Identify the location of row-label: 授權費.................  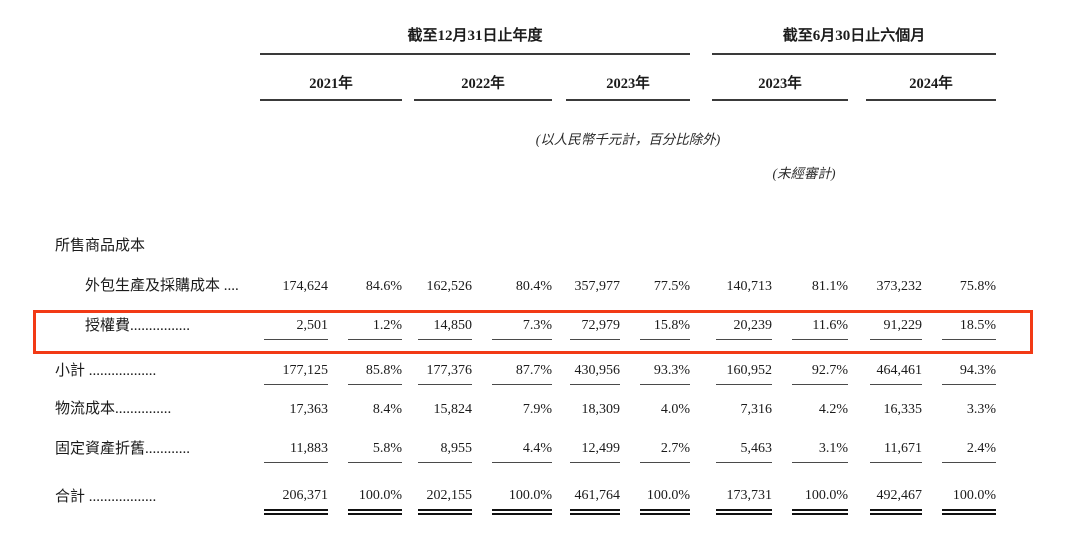
(138, 326).